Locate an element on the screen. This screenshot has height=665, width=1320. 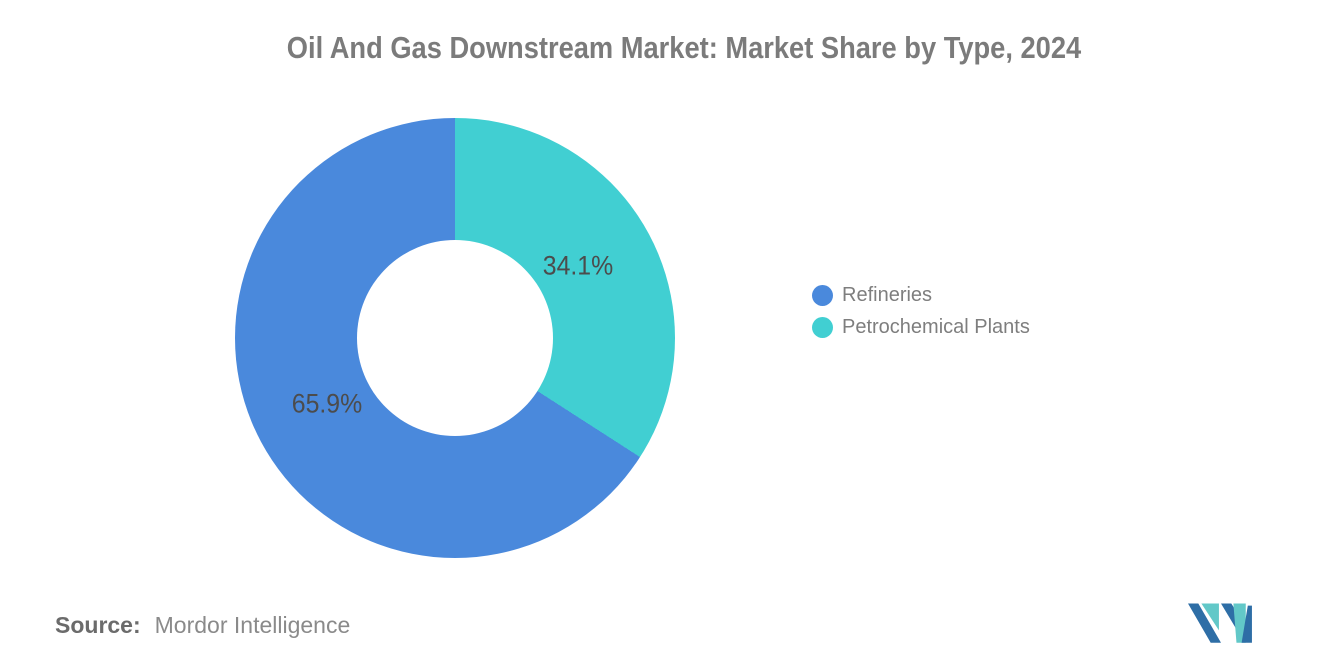
petrochemical-plants-legend-dot-icon is located at coordinates (822, 327).